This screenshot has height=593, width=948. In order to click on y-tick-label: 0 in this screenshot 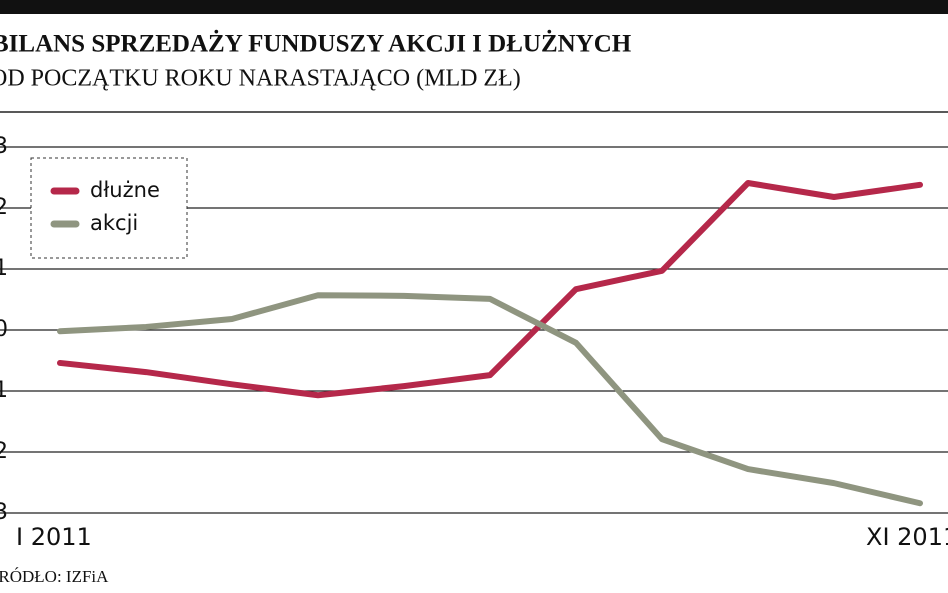, I will do `click(4, 329)`.